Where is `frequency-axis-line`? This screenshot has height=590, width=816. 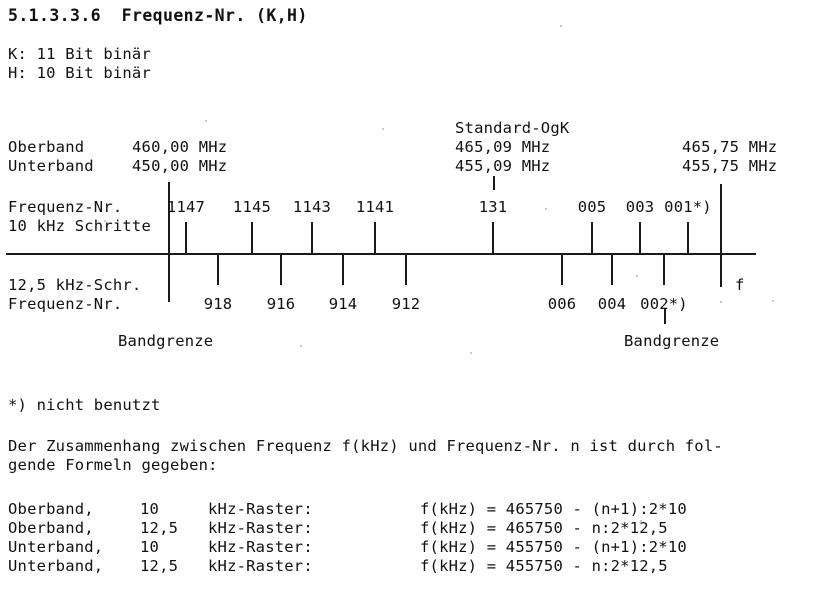 frequency-axis-line is located at coordinates (381, 254).